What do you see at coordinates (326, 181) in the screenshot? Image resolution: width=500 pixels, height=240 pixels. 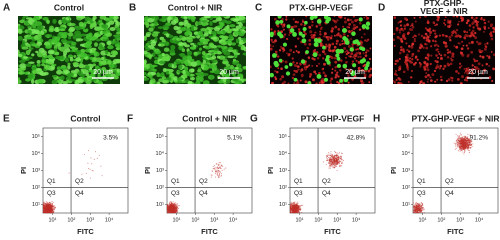 I see `quadrant-label: Q2` at bounding box center [326, 181].